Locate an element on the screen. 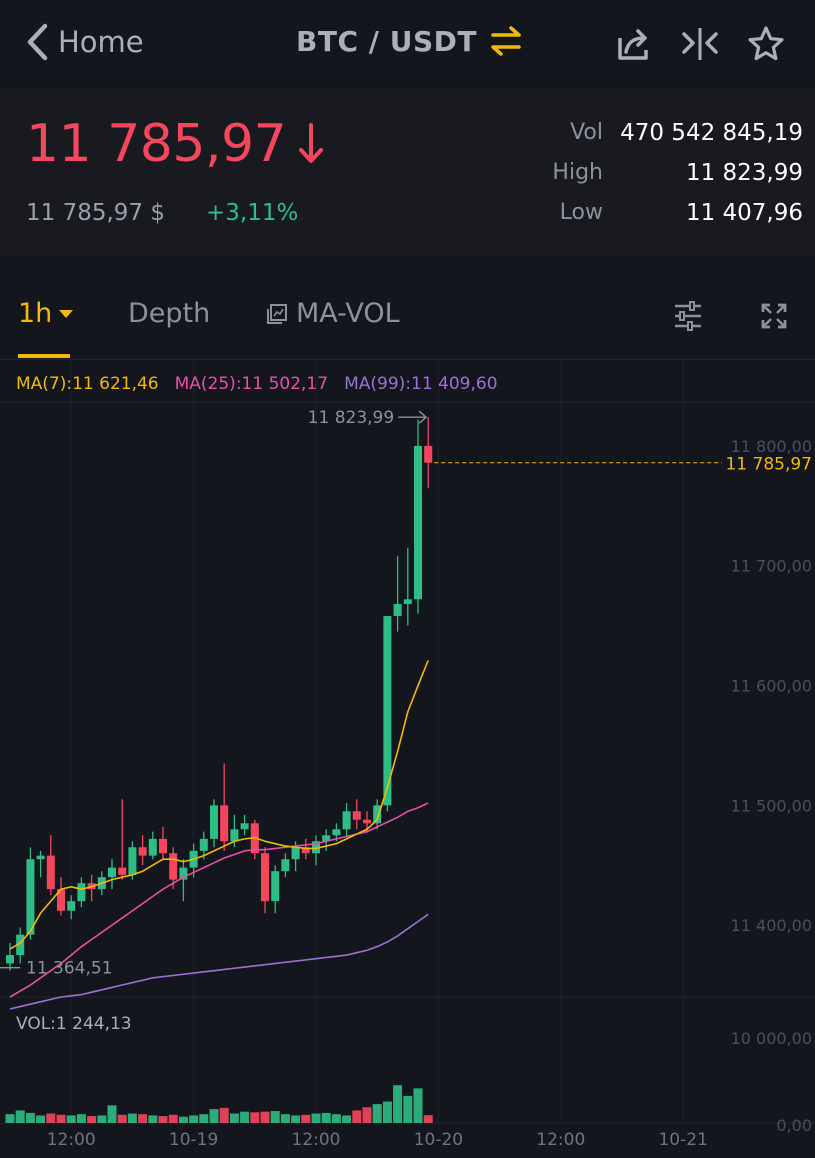  stat-volume-label: Vol is located at coordinates (586, 132).